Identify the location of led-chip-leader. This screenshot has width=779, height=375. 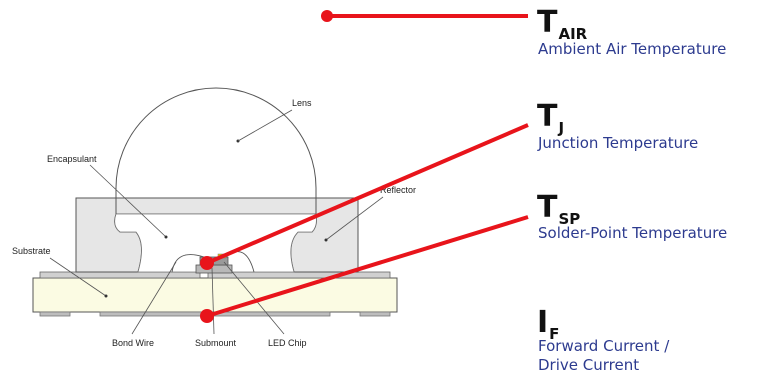
(254, 298).